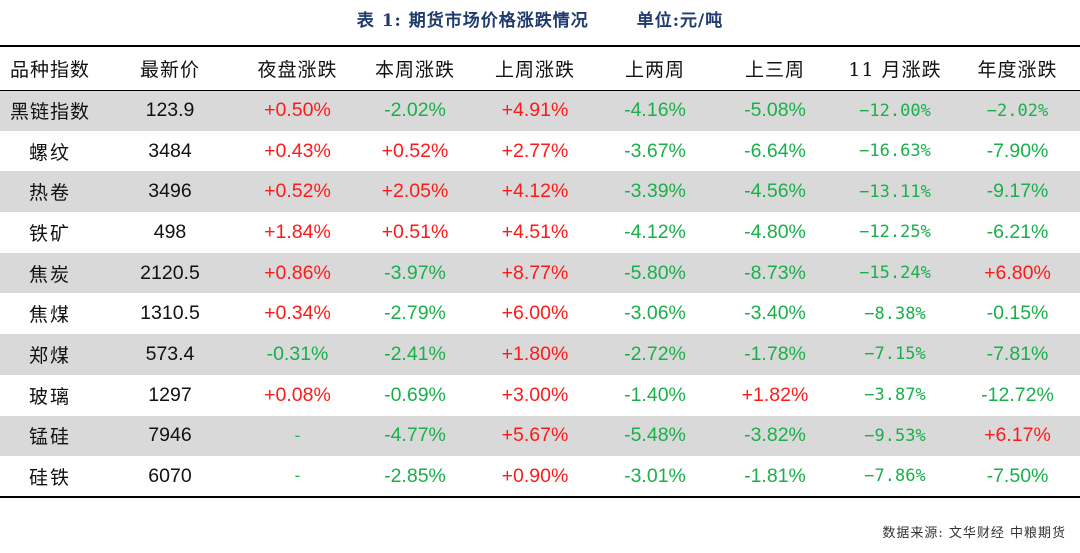 The image size is (1080, 553). Describe the element at coordinates (415, 272) in the screenshot. I see `cell-this-week: -3.97%` at that location.